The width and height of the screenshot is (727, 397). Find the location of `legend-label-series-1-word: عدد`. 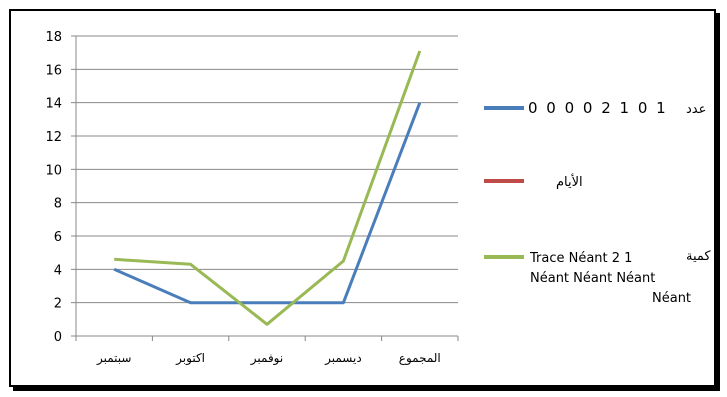

legend-label-series-1-word: عدد is located at coordinates (696, 109).